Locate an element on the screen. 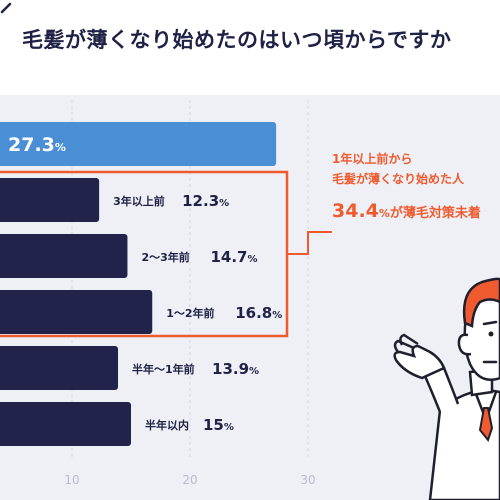  x-tick-label: 30 is located at coordinates (307, 480).